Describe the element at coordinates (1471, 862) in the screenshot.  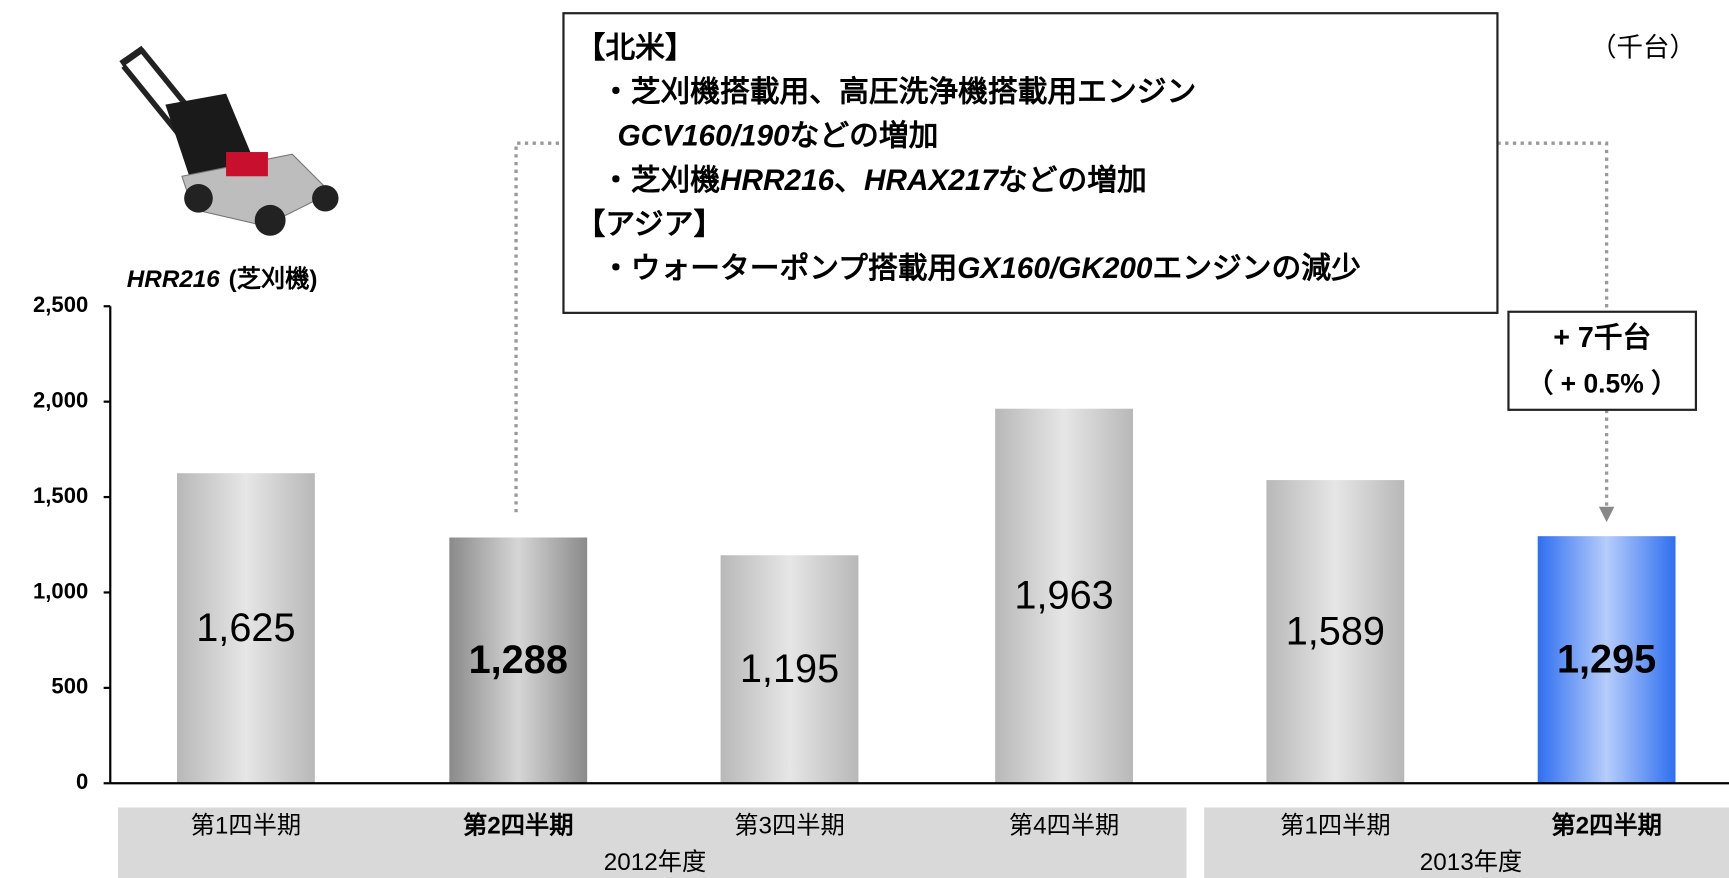
I see `group-label: 2013年度` at that location.